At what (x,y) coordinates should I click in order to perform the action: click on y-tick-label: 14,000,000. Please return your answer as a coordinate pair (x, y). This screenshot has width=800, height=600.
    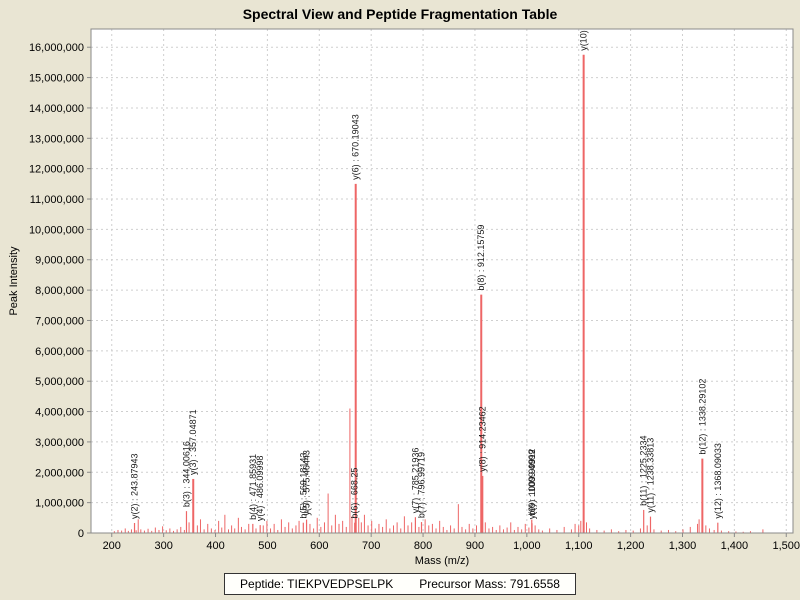
    Looking at the image, I should click on (56, 109).